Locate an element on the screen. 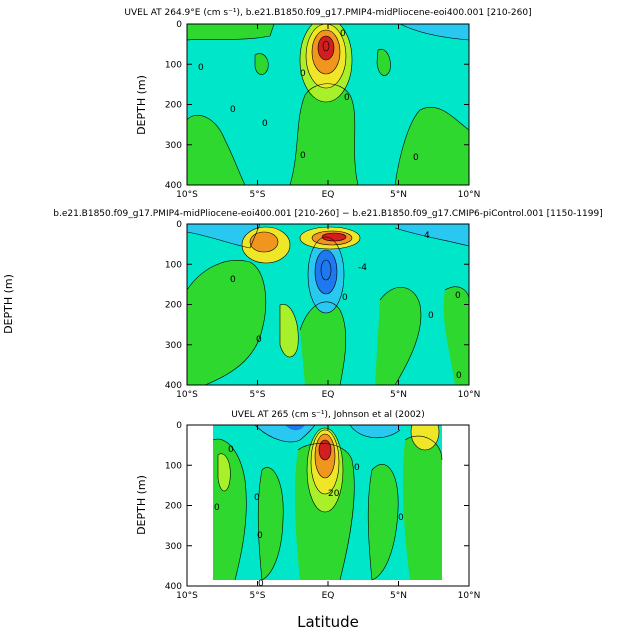  panel-1-contours is located at coordinates (328, 104).